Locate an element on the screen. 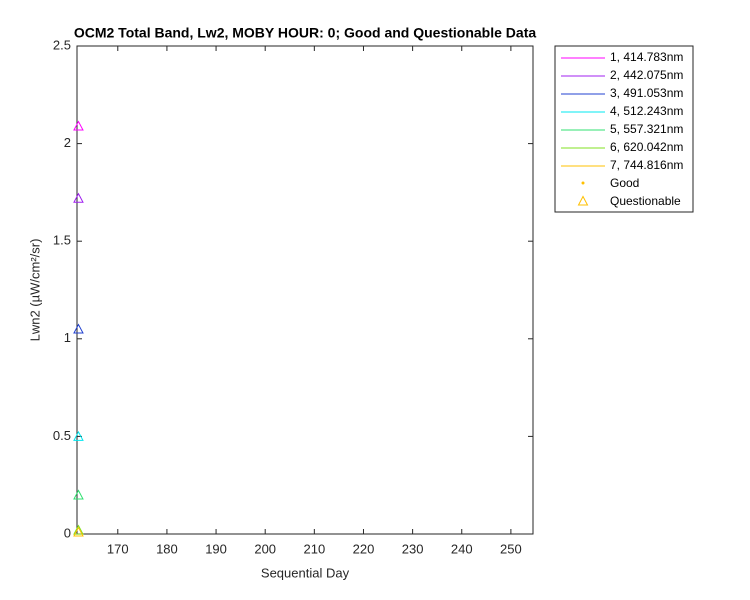 The width and height of the screenshot is (750, 600). legend-label: 7, 744.816nm is located at coordinates (646, 165).